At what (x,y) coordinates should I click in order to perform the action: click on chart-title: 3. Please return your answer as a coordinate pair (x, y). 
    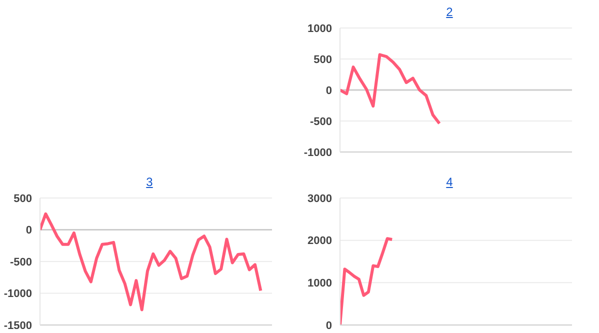
    Looking at the image, I should click on (149, 182).